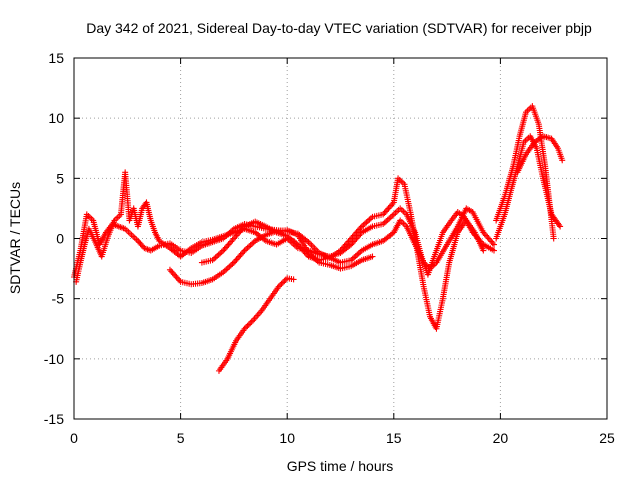  What do you see at coordinates (54, 359) in the screenshot?
I see `y-tick-label: -10` at bounding box center [54, 359].